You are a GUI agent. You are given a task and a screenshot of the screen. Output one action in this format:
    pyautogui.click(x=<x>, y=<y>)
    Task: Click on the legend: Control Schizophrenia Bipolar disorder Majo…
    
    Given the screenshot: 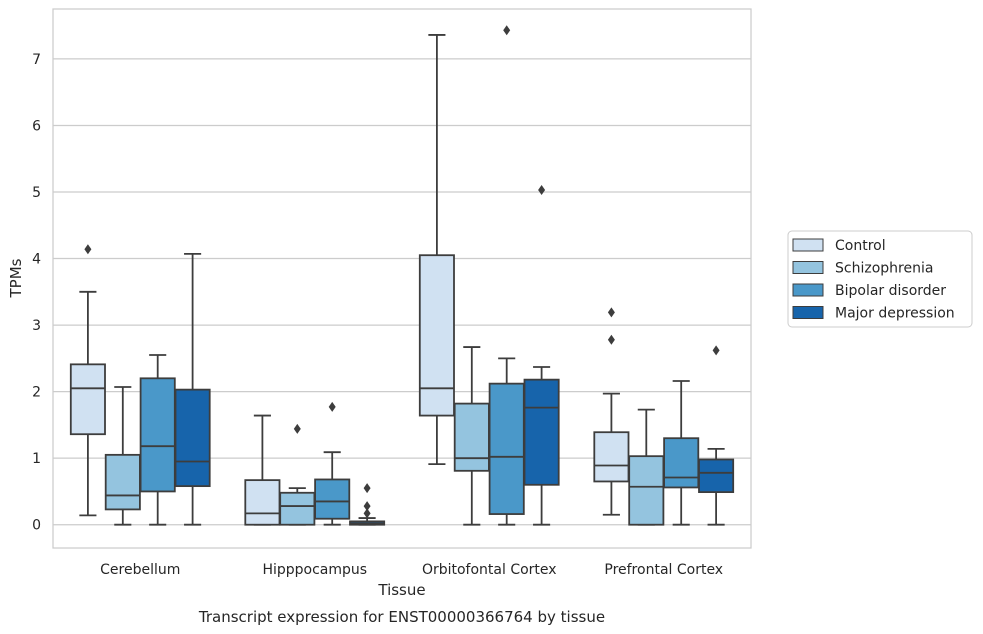 What is the action you would take?
    pyautogui.click(x=880, y=279)
    